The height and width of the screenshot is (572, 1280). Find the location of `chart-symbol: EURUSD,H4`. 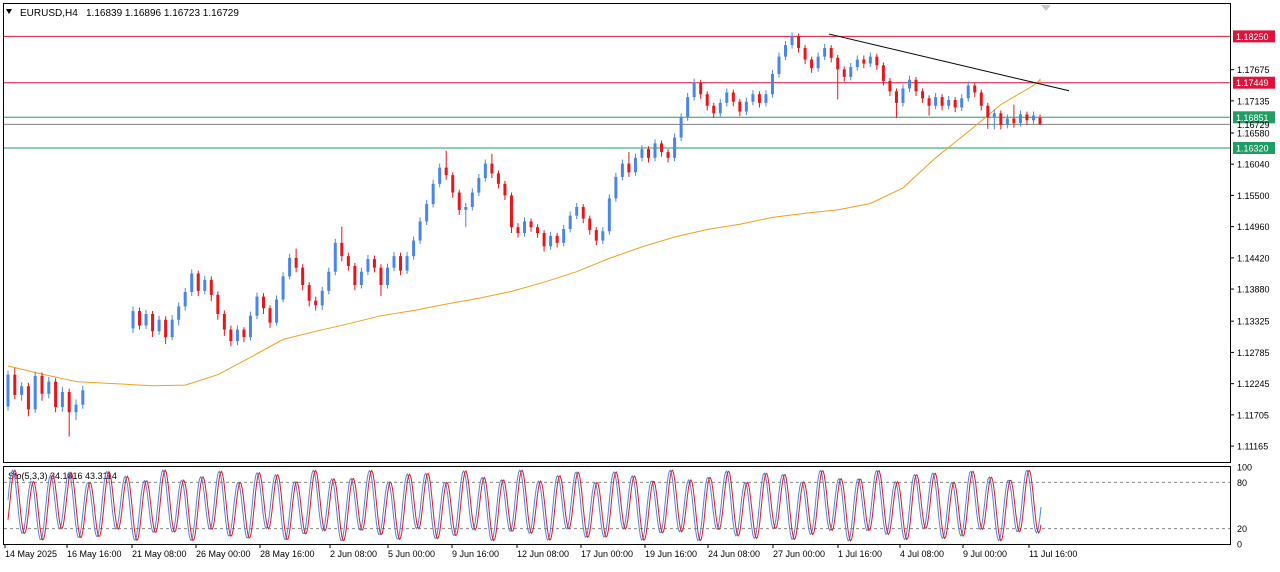

chart-symbol: EURUSD,H4 is located at coordinates (49, 13).